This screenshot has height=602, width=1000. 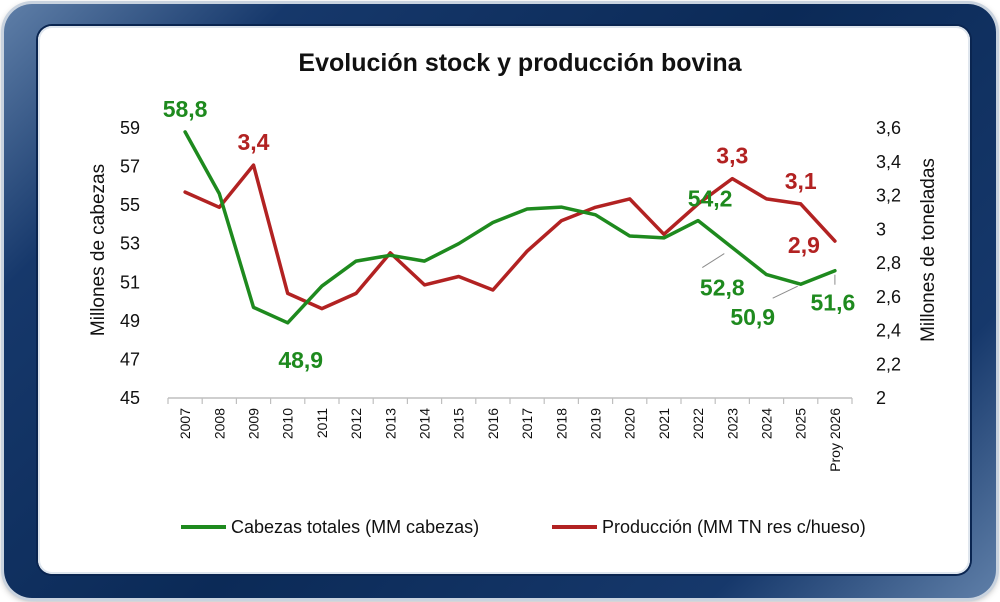 What do you see at coordinates (888, 364) in the screenshot?
I see `y-right-tick-label: 2,2` at bounding box center [888, 364].